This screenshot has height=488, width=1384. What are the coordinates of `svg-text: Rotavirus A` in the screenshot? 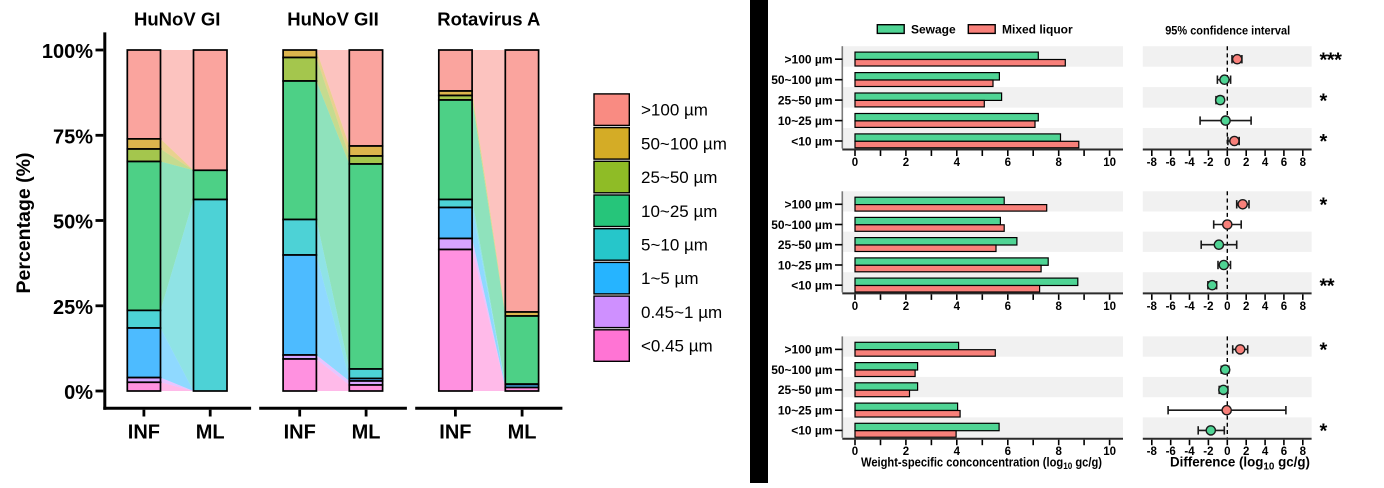 It's located at (488, 19).